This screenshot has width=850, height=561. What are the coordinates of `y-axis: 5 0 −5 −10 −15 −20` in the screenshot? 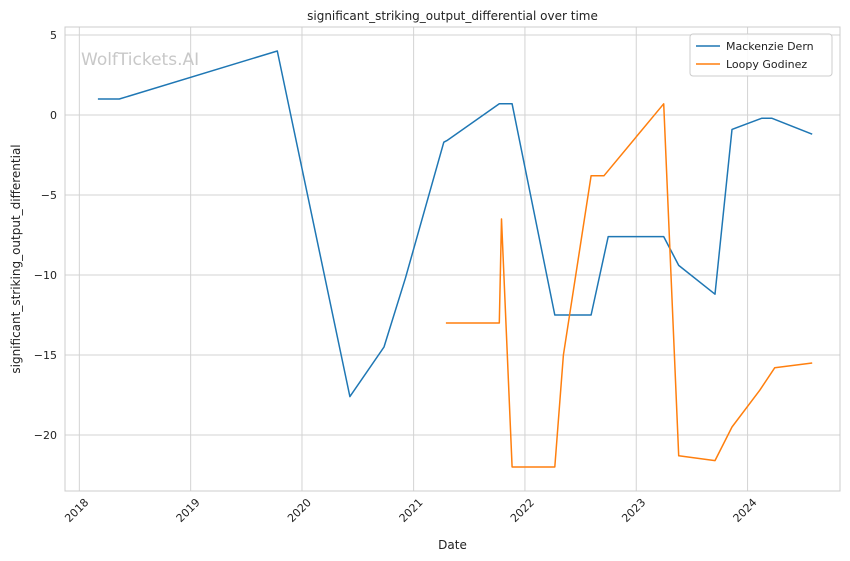 It's located at (45, 235).